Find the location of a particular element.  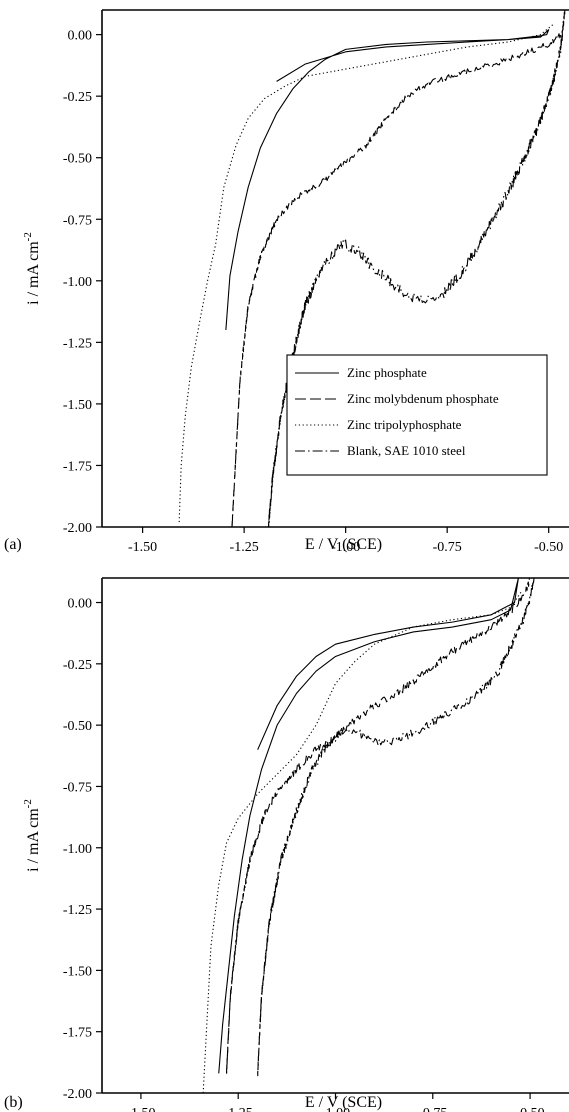

legend-label-zinc-molybdenum-phosphate: Zinc molybdenum phosphate is located at coordinates (423, 398).